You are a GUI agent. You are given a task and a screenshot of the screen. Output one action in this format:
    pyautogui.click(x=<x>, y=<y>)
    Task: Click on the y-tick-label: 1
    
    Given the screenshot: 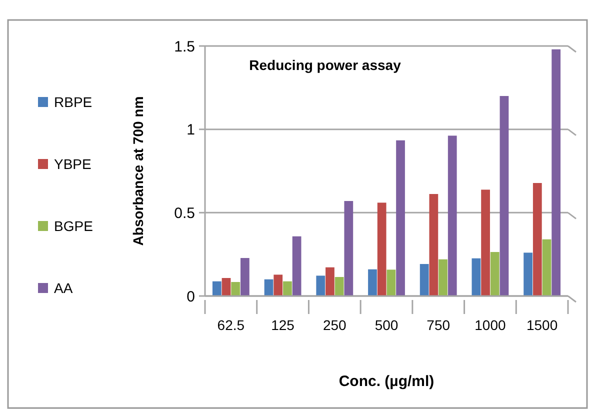 What is the action you would take?
    pyautogui.click(x=190, y=130)
    